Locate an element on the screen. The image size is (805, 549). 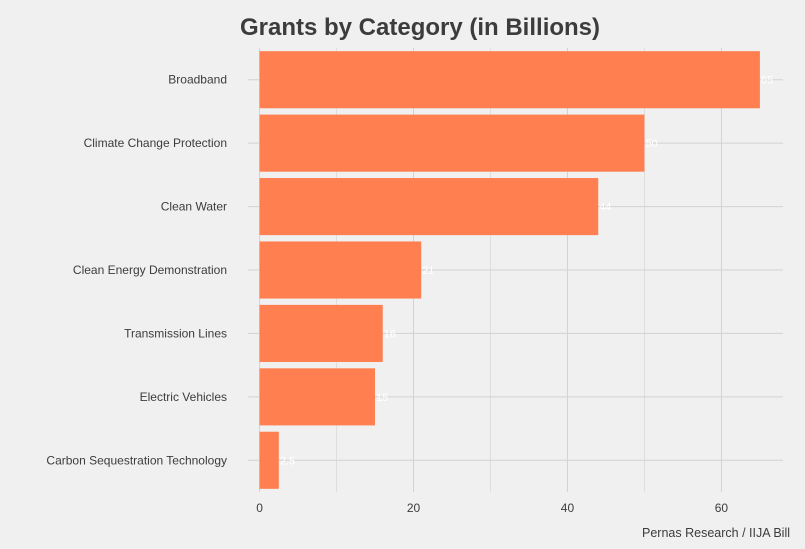
bar-value-label: 16 is located at coordinates (390, 334).